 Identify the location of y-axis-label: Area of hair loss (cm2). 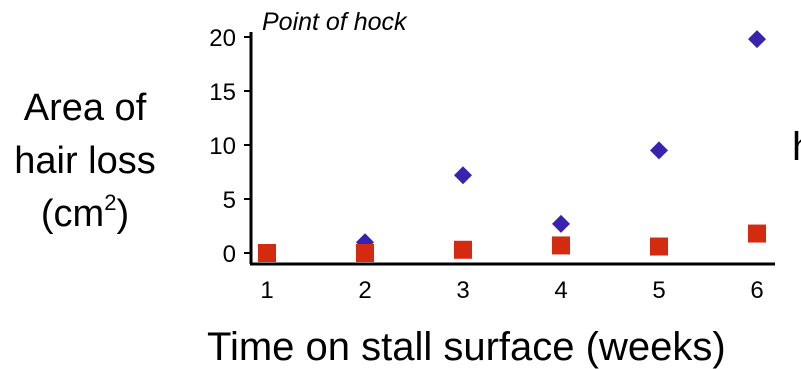
(85, 161).